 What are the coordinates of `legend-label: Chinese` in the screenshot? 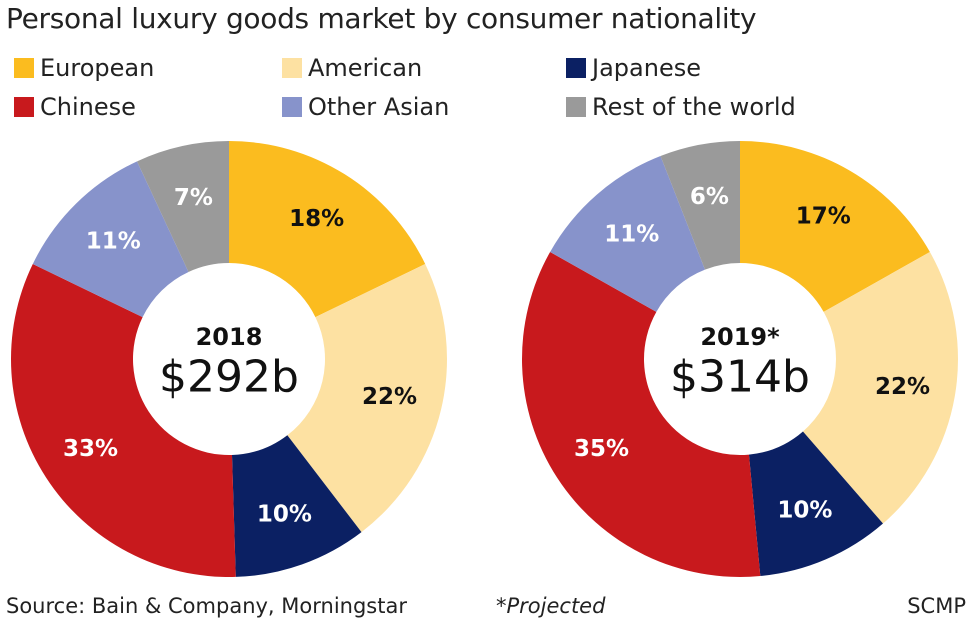 It's located at (88, 107).